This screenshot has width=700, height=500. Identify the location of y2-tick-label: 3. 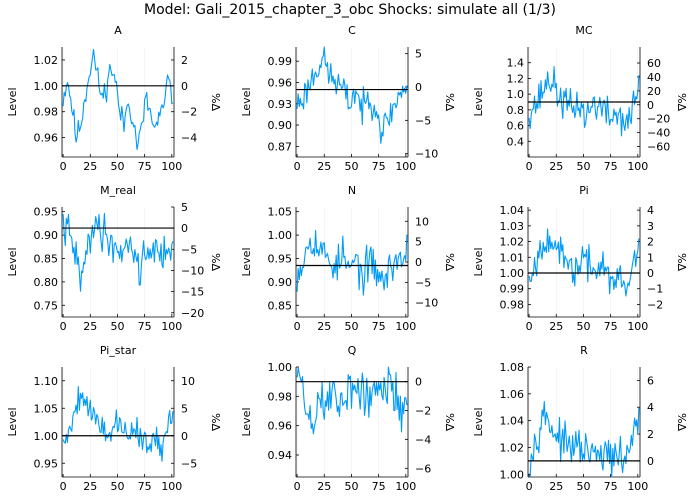
(650, 226).